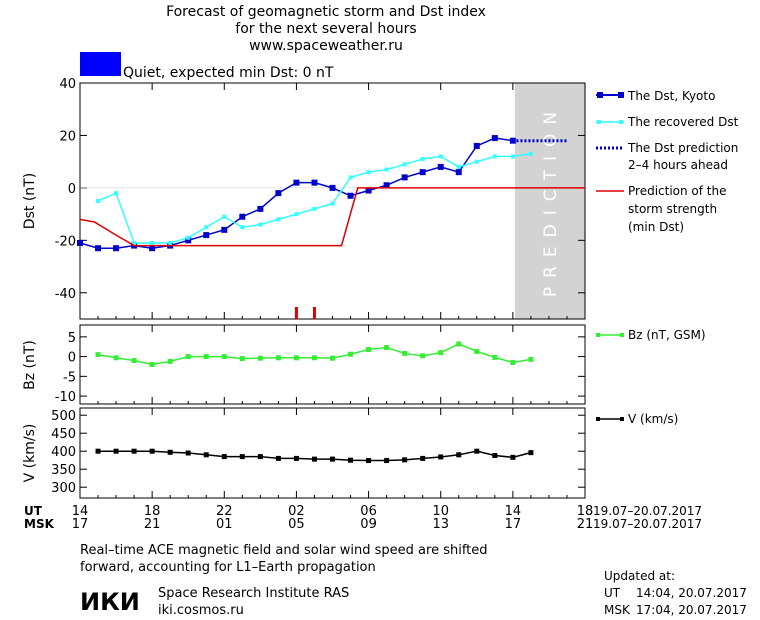 This screenshot has width=760, height=620. I want to click on y-tick-label: 500, so click(63, 416).